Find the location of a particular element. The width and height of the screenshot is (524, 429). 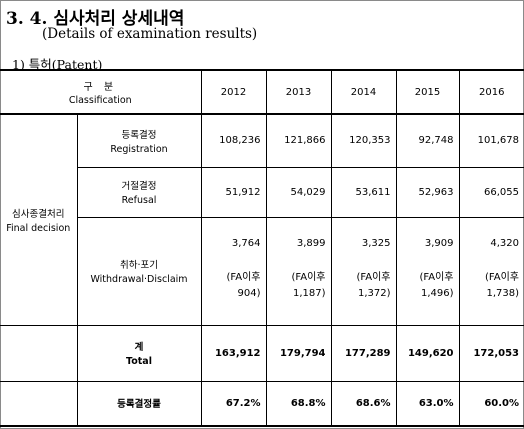

fa-value: 1,372) is located at coordinates (374, 293).